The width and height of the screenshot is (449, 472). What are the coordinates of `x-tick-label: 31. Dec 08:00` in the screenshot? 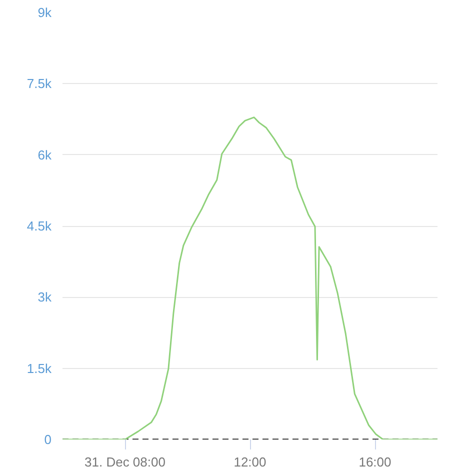 It's located at (125, 462).